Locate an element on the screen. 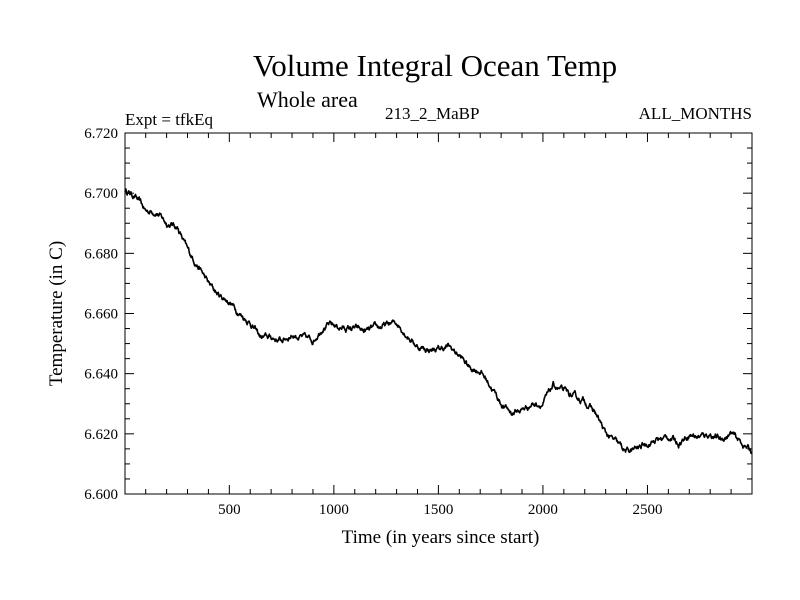 The image size is (800, 600). y-tick-label: 6.680 is located at coordinates (101, 254).